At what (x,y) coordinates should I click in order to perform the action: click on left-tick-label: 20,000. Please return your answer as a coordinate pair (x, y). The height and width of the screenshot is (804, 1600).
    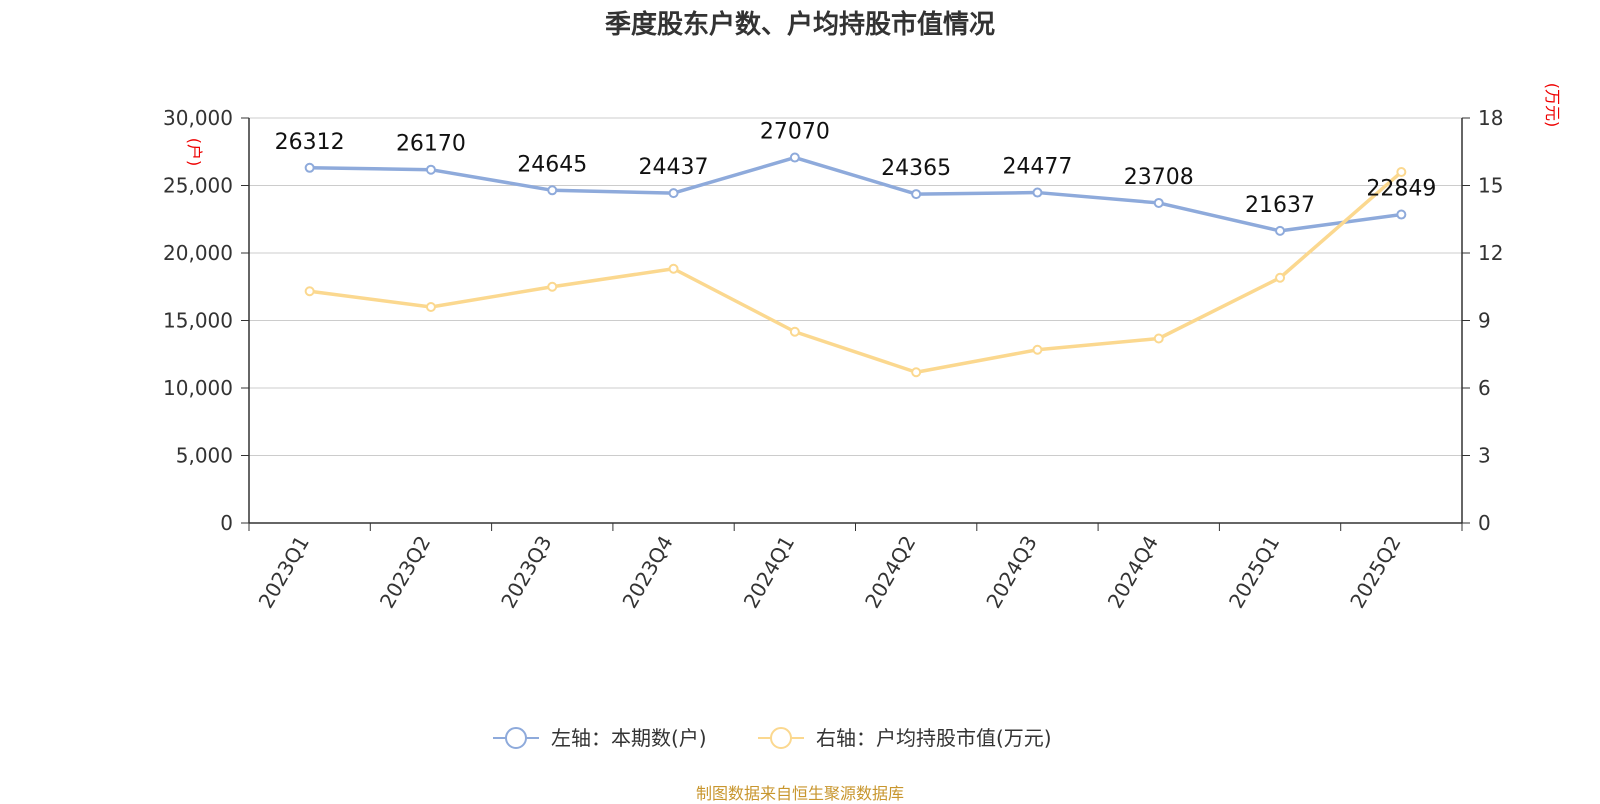
    Looking at the image, I should click on (198, 253).